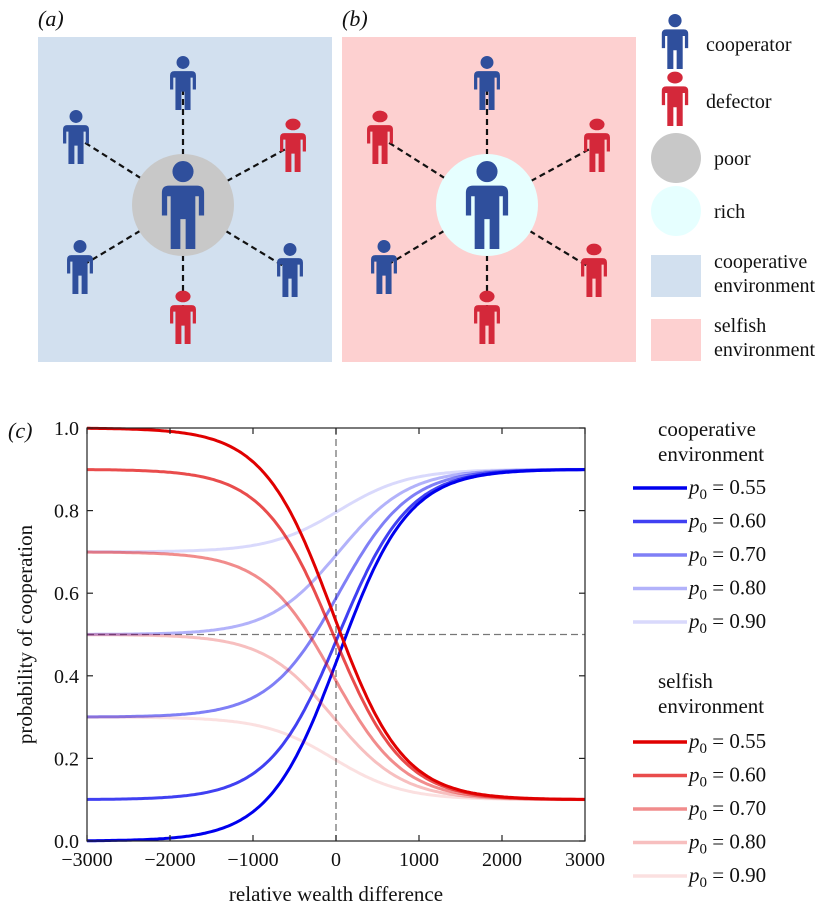 Image resolution: width=837 pixels, height=910 pixels. What do you see at coordinates (51, 18) in the screenshot?
I see `panel-a-label: (a)` at bounding box center [51, 18].